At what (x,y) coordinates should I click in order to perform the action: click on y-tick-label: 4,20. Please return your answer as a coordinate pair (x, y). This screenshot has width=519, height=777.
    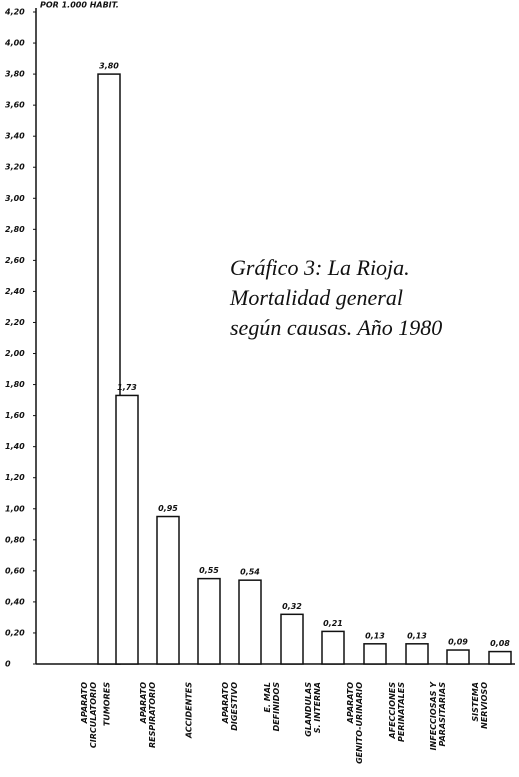
    Looking at the image, I should click on (14, 12).